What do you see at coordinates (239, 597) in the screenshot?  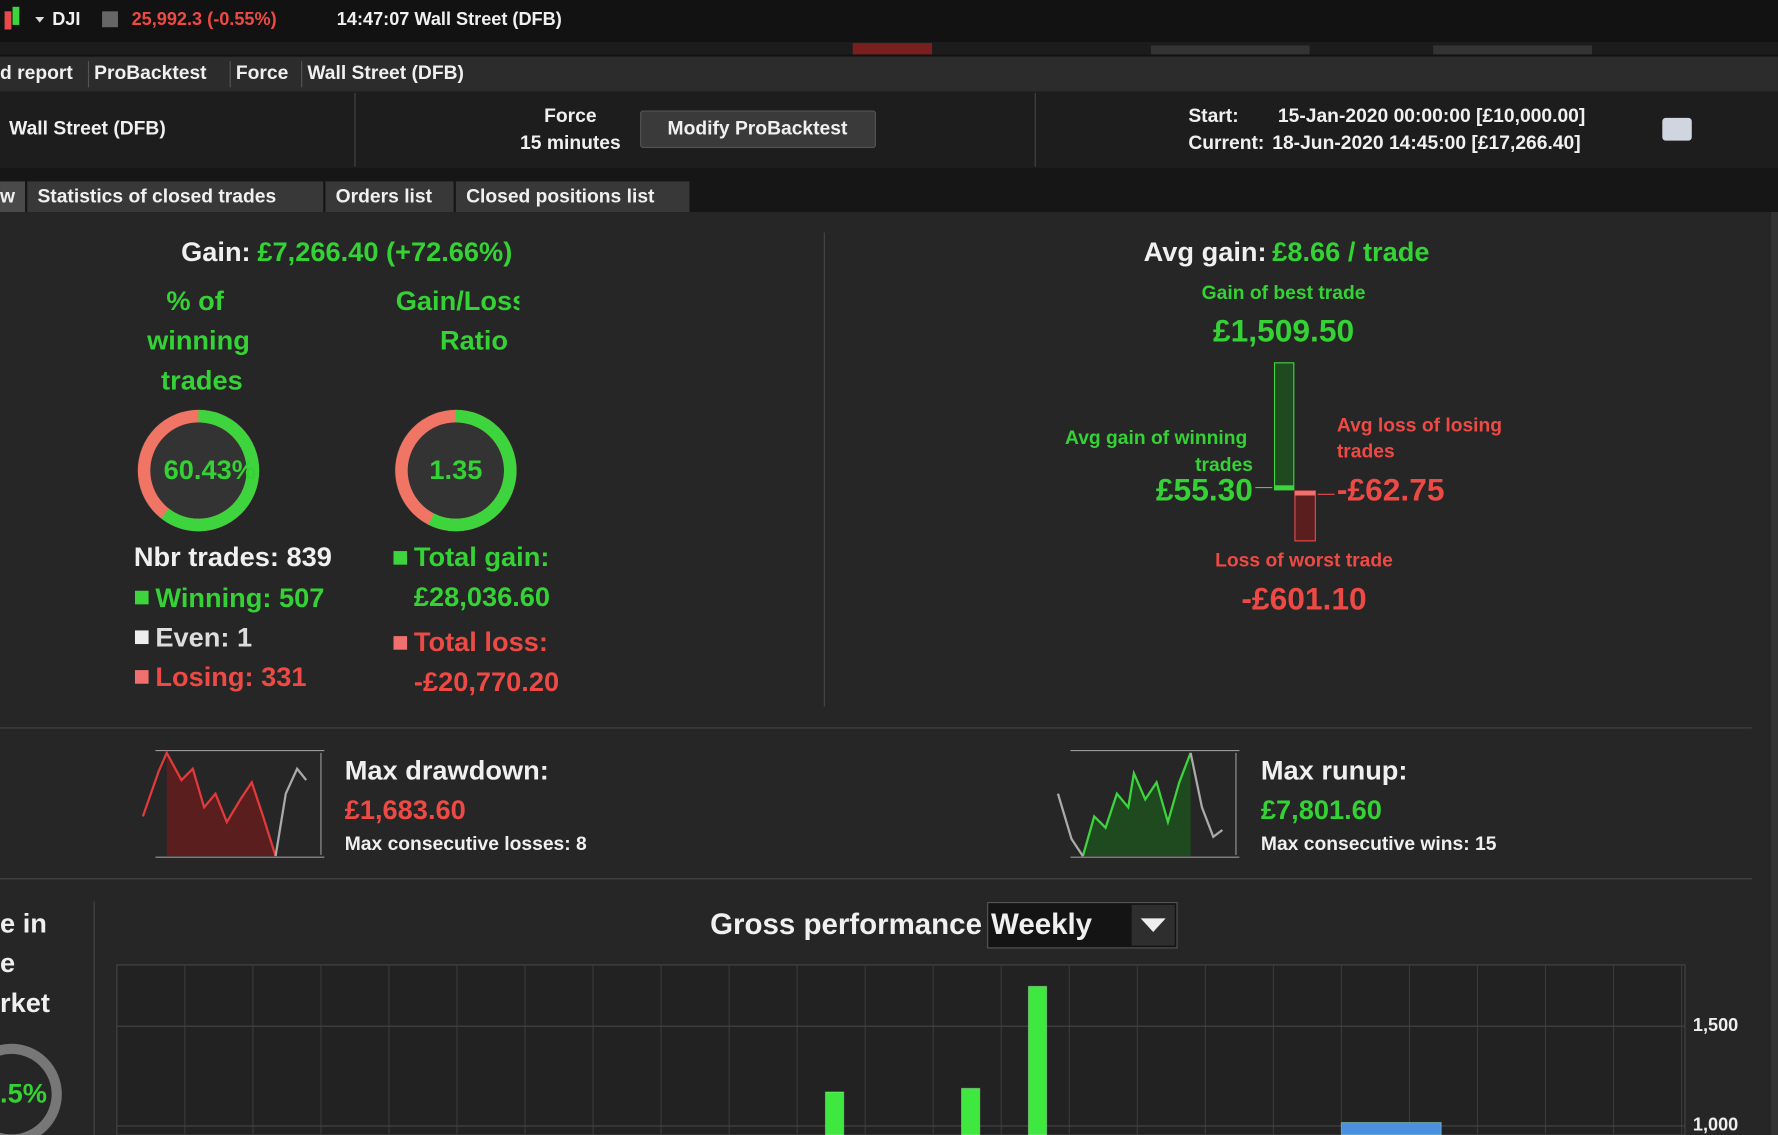 I see `winning-count: Winning: 507` at bounding box center [239, 597].